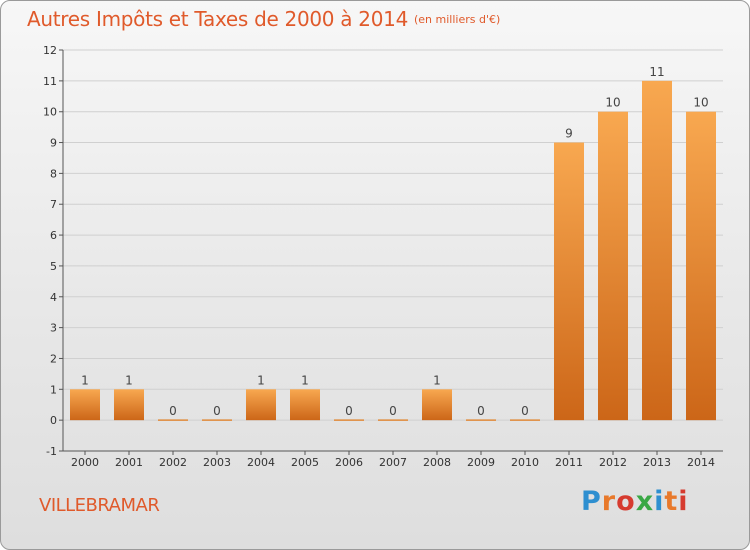 The image size is (750, 550). I want to click on x-tick-label: 2000, so click(85, 462).